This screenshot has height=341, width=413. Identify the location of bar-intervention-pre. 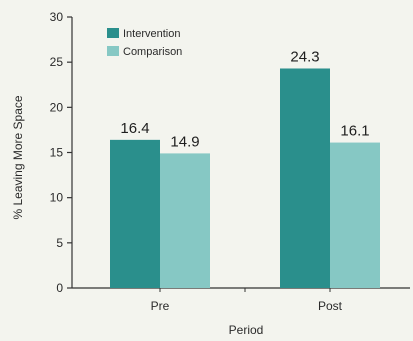
(135, 213).